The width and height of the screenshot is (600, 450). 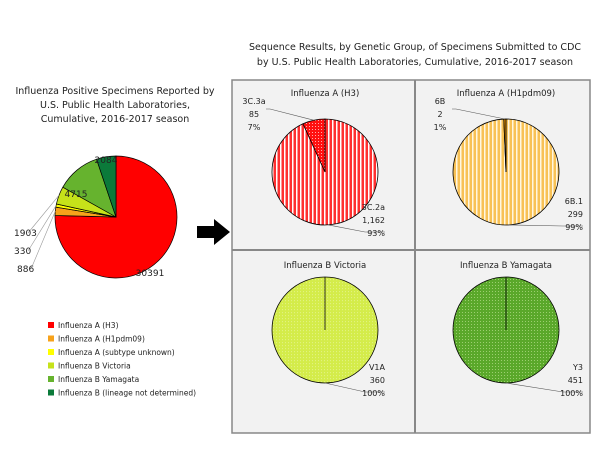 What do you see at coordinates (506, 266) in the screenshot?
I see `panel-title: Influenza B Yamagata` at bounding box center [506, 266].